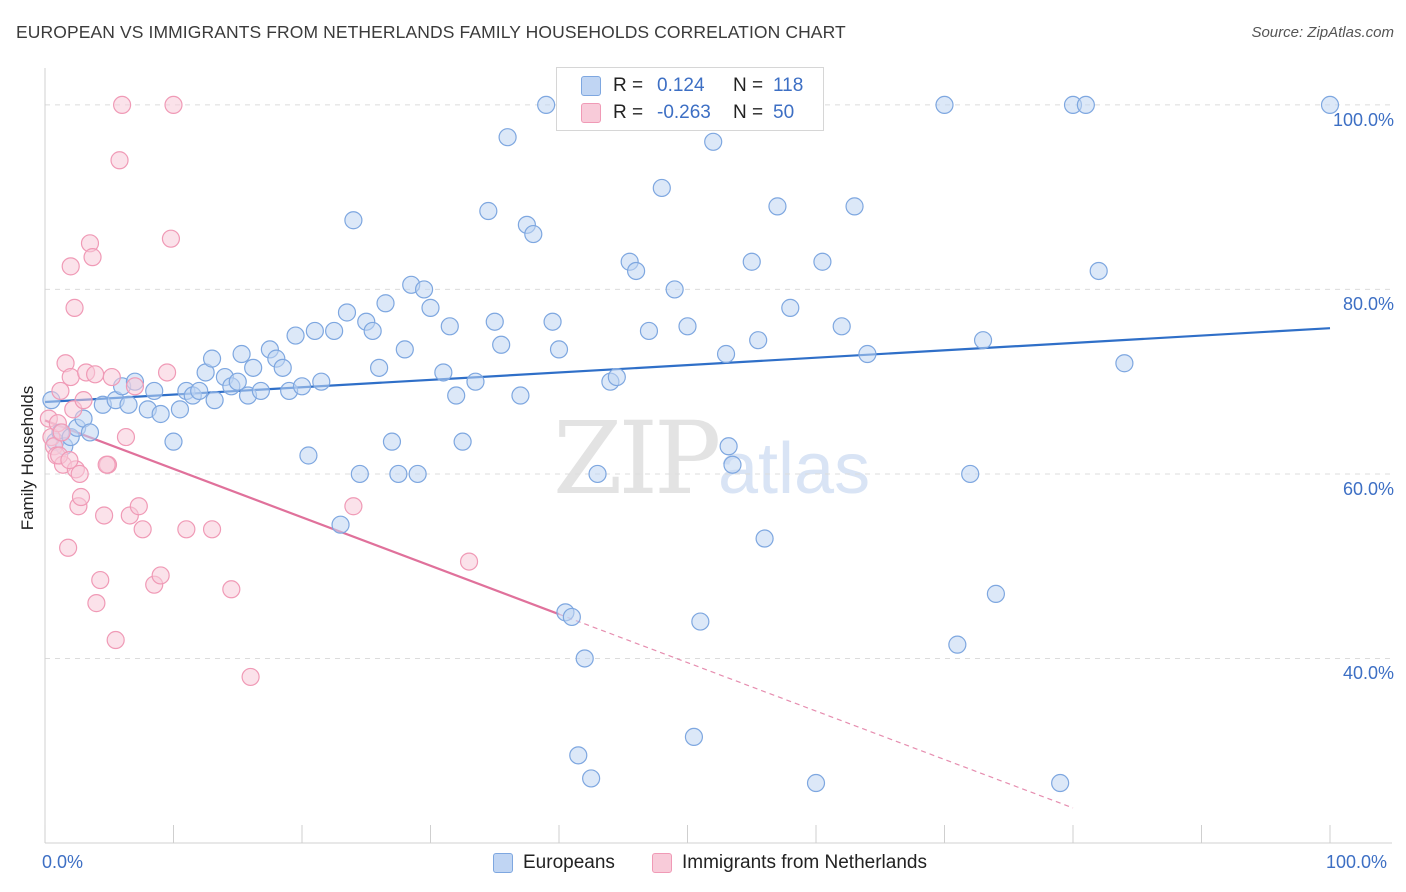 This screenshot has width=1406, height=892. Describe the element at coordinates (681, 85) in the screenshot. I see `legend-r-value: 0.124` at that location.